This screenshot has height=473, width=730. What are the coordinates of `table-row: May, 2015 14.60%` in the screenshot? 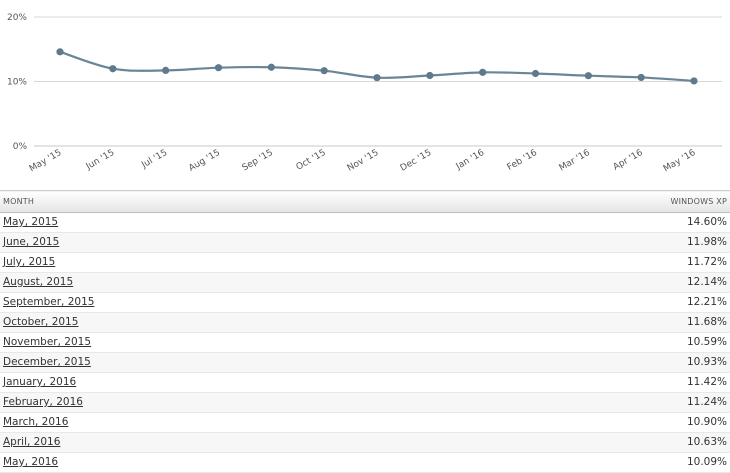 It's located at (365, 222).